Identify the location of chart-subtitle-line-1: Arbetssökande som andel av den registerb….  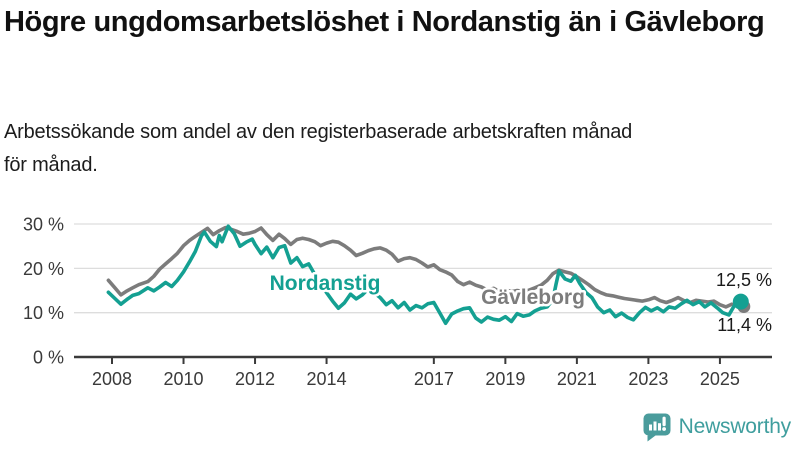
(318, 132).